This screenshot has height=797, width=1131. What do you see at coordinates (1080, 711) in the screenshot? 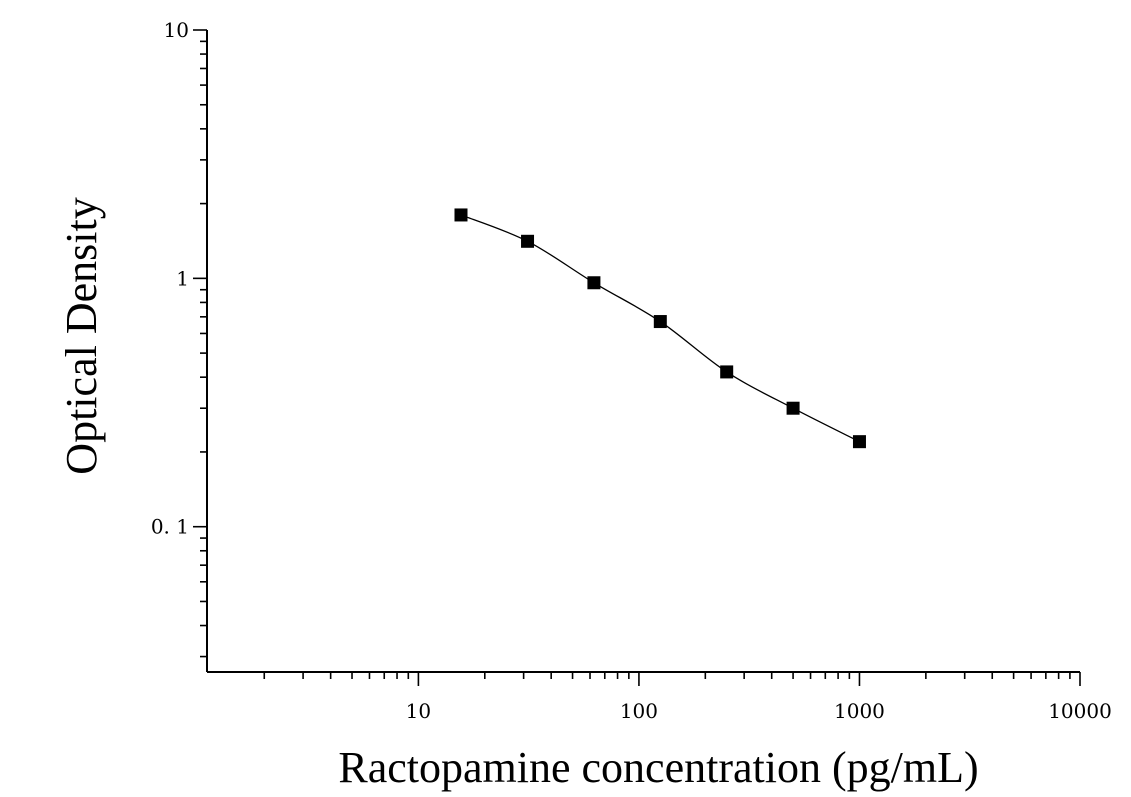
I see `x-tick-label: 10000` at bounding box center [1080, 711].